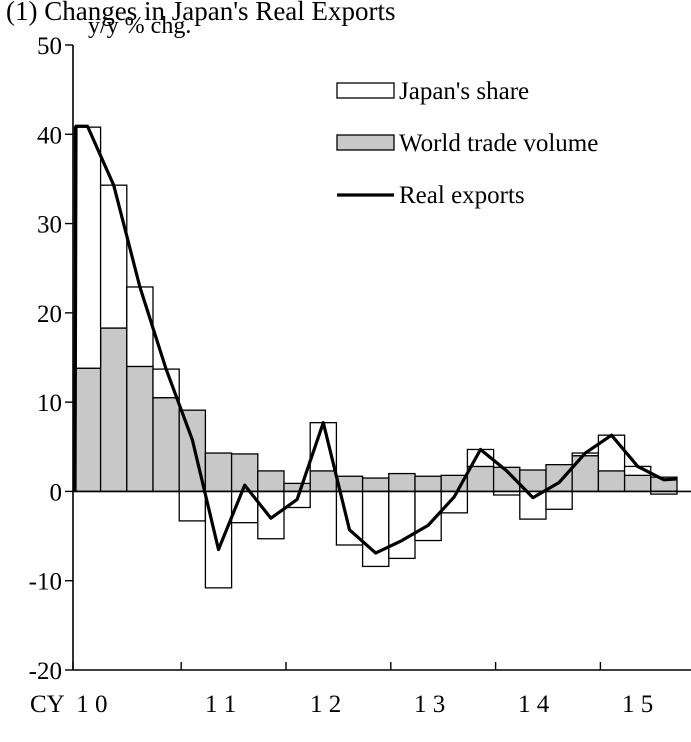 The width and height of the screenshot is (691, 742). What do you see at coordinates (49, 46) in the screenshot?
I see `y-tick-label: 50` at bounding box center [49, 46].